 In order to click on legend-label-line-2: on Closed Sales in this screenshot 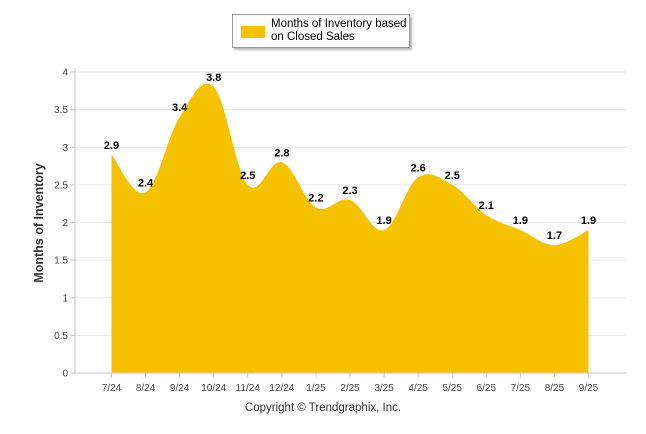, I will do `click(313, 37)`.